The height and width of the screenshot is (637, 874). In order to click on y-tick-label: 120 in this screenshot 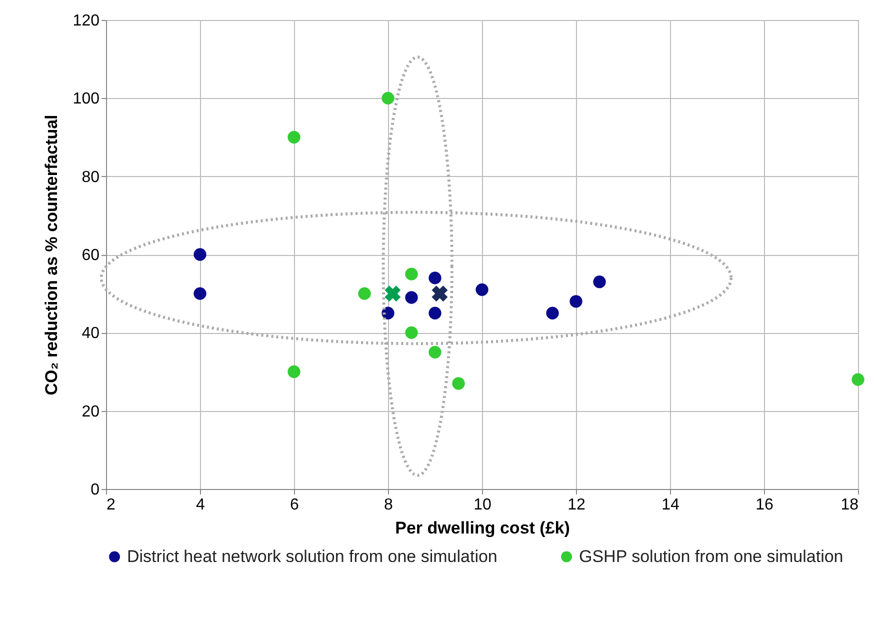, I will do `click(86, 21)`.